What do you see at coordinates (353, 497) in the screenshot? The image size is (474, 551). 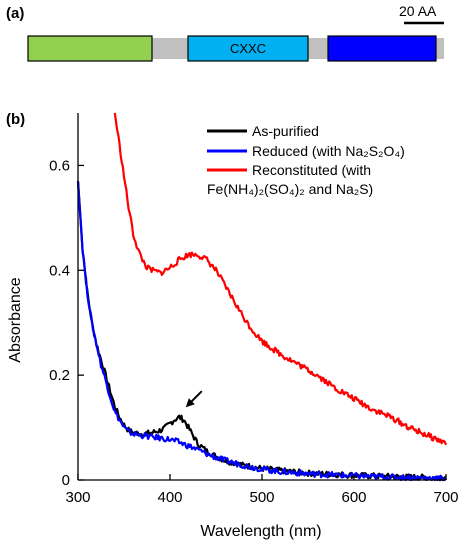 I see `x-tick-label: 600` at bounding box center [353, 497].